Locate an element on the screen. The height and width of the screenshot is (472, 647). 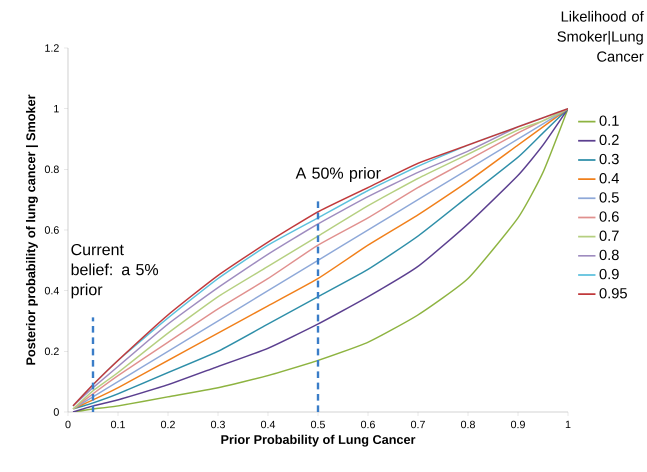
legend-label: 0.7 is located at coordinates (609, 235).